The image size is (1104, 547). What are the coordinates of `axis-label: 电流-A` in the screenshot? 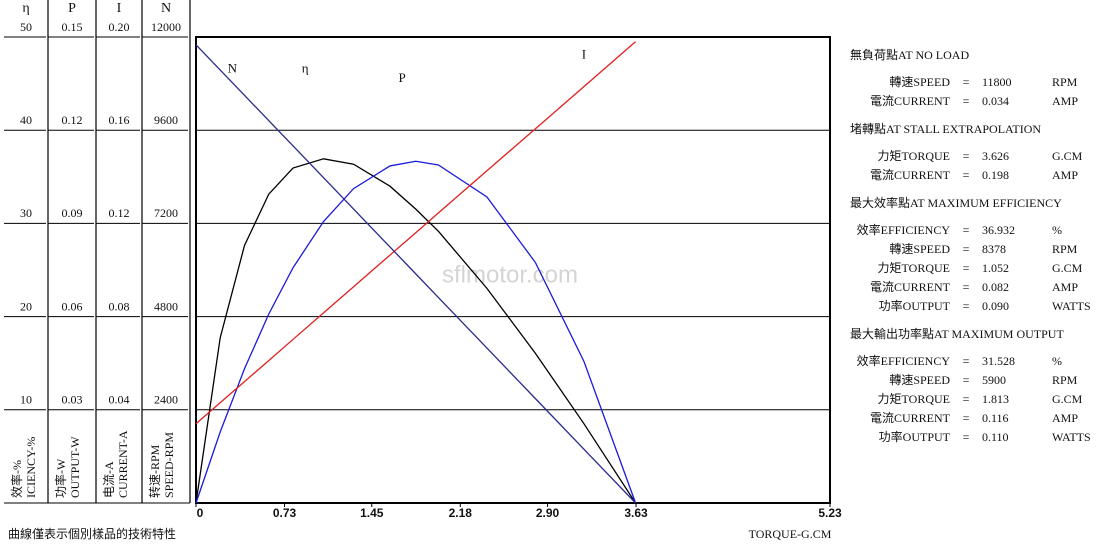 It's located at (109, 479).